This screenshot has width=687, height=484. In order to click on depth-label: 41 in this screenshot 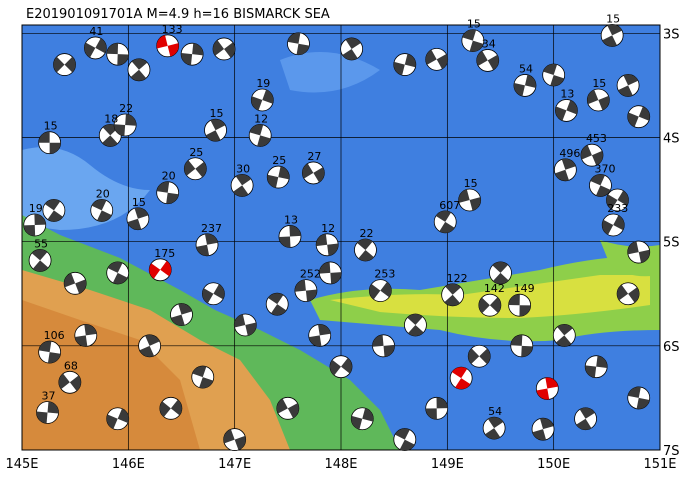, I will do `click(96, 31)`.